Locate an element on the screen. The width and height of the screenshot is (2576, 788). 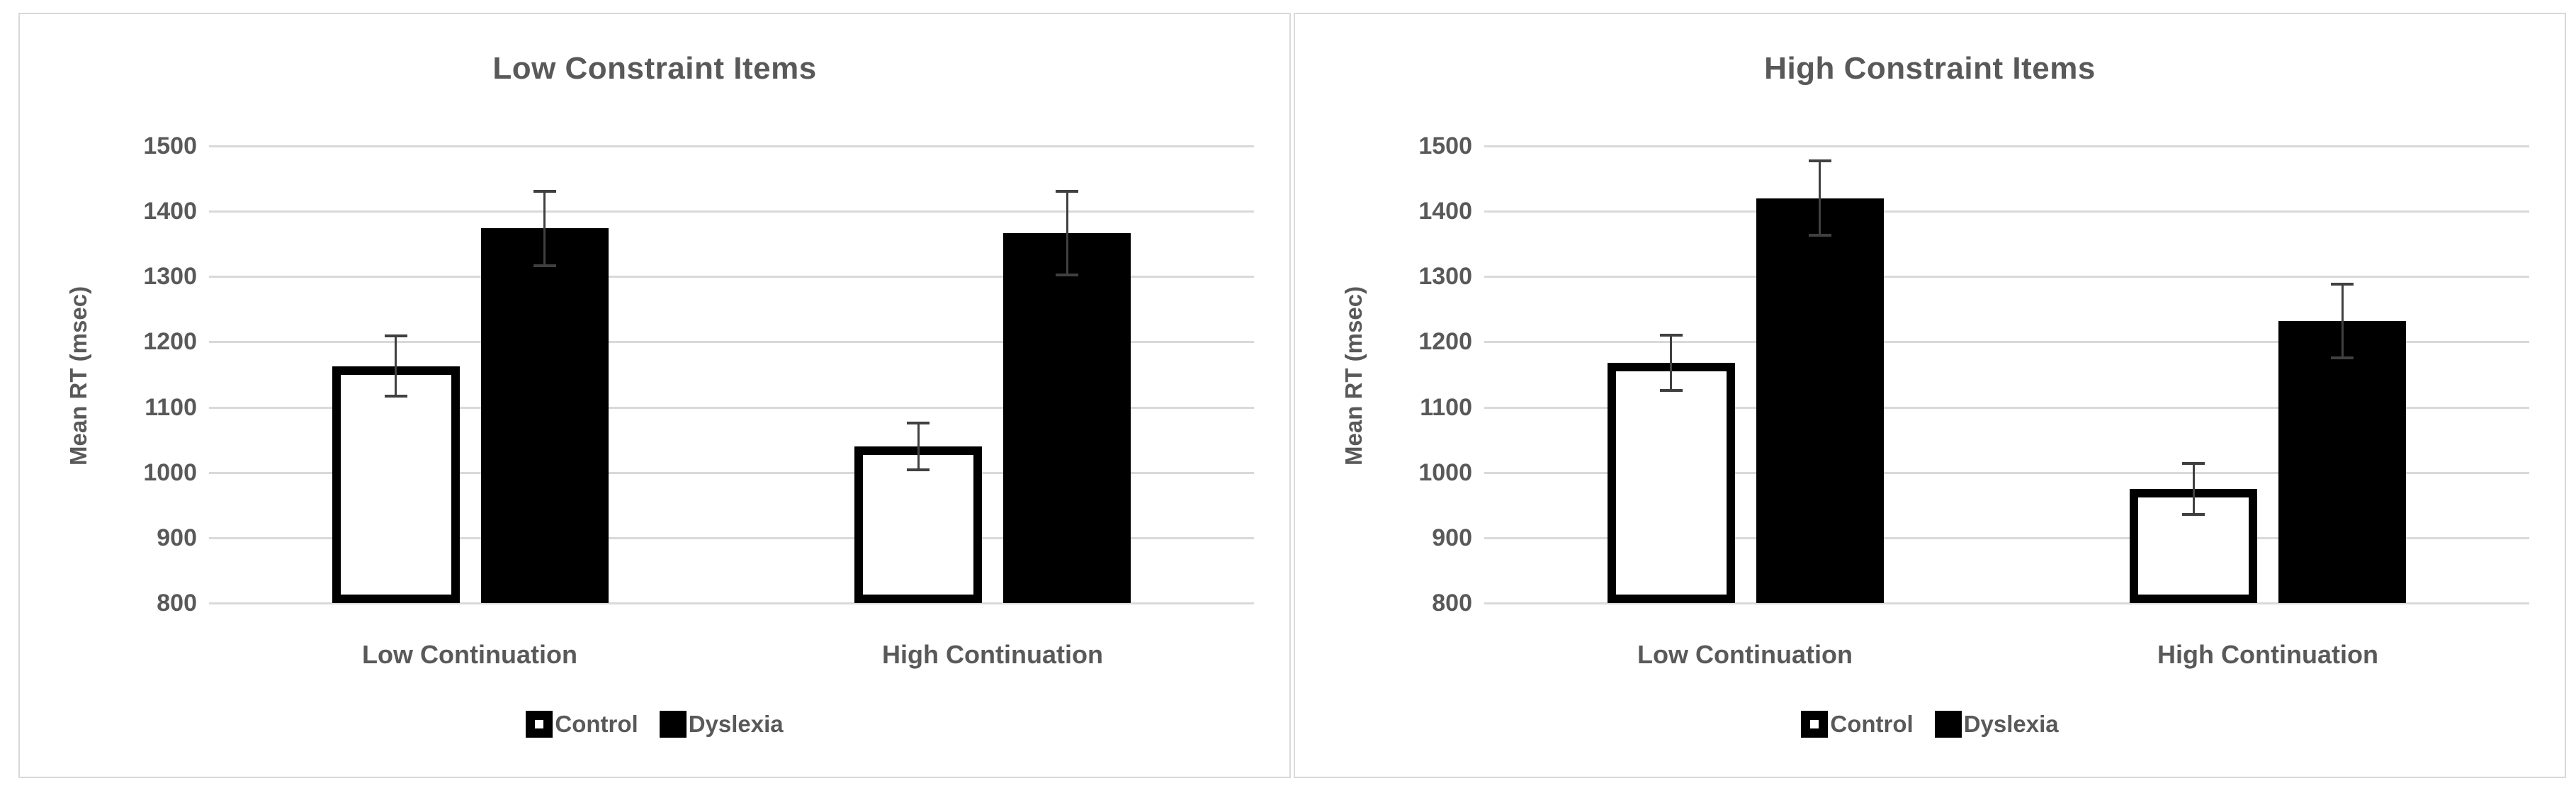
chart-title: High Constraint Items is located at coordinates (1930, 68).